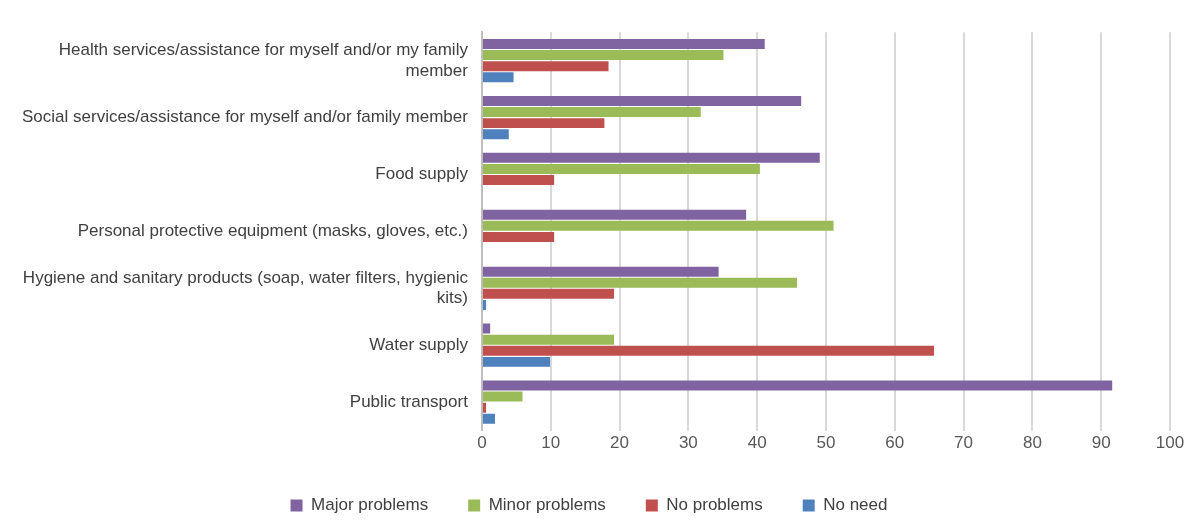  Describe the element at coordinates (1032, 443) in the screenshot. I see `x-tick-label: 80` at that location.